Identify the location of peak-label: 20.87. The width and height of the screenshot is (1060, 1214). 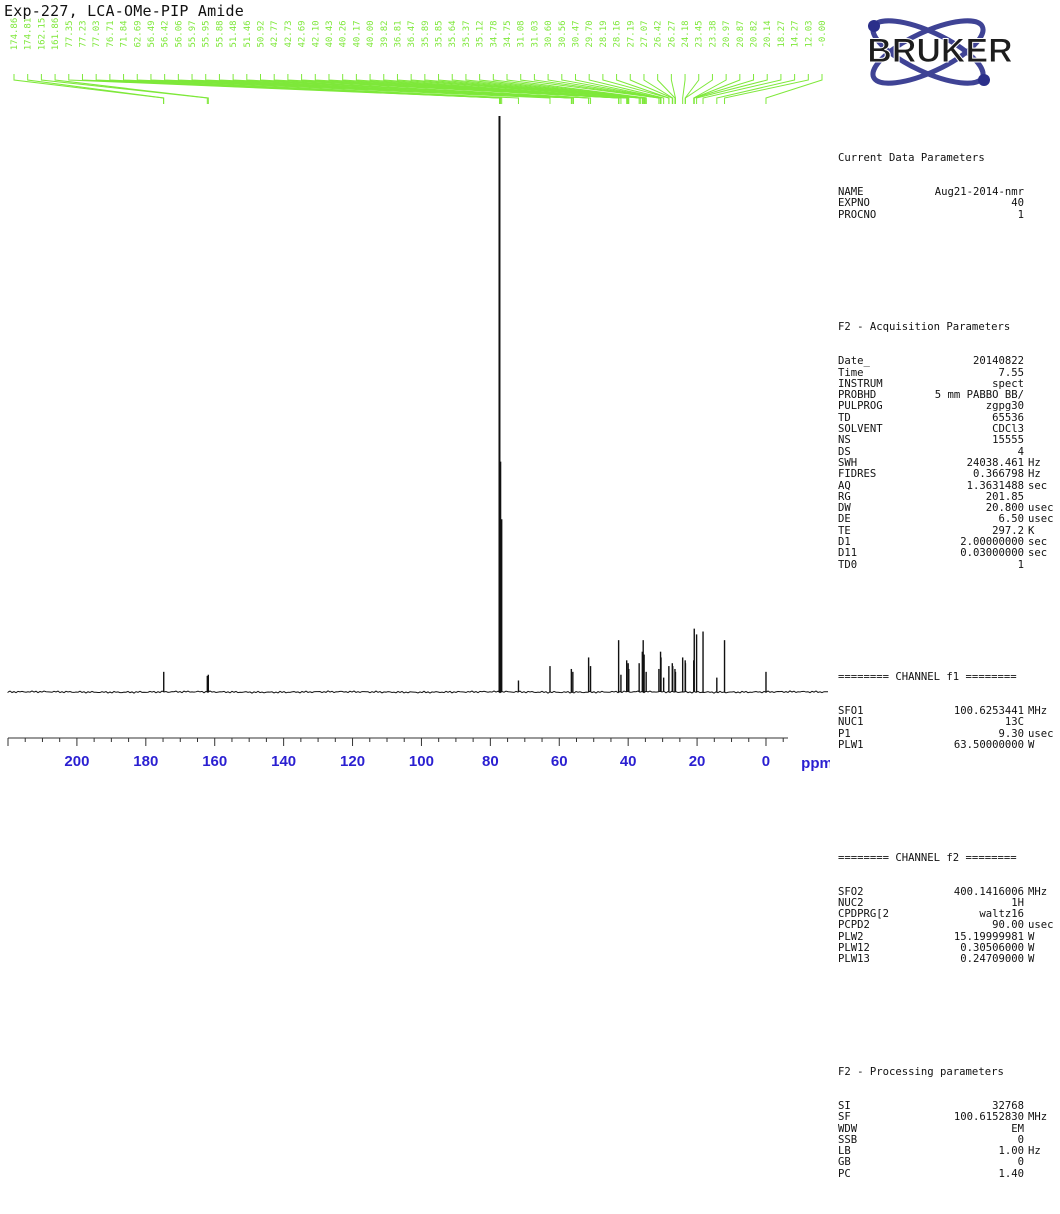
(741, 33).